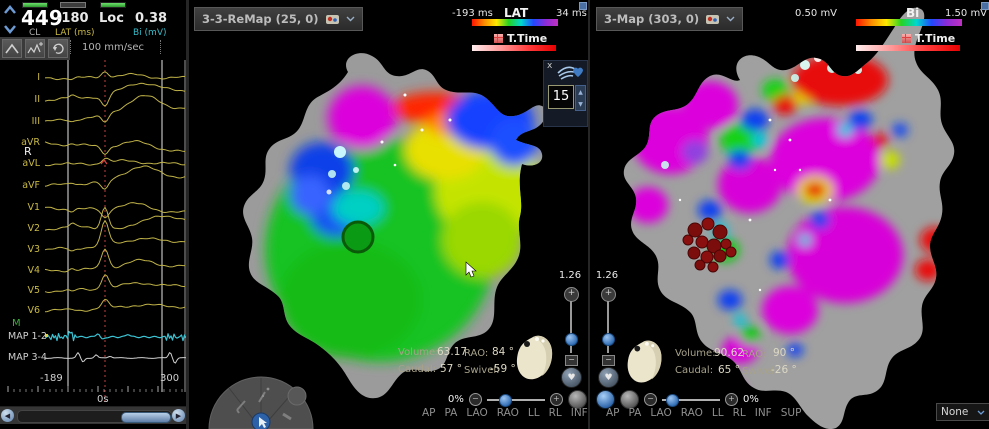 The image size is (989, 429). I want to click on tags-dropdown: None, so click(962, 412).